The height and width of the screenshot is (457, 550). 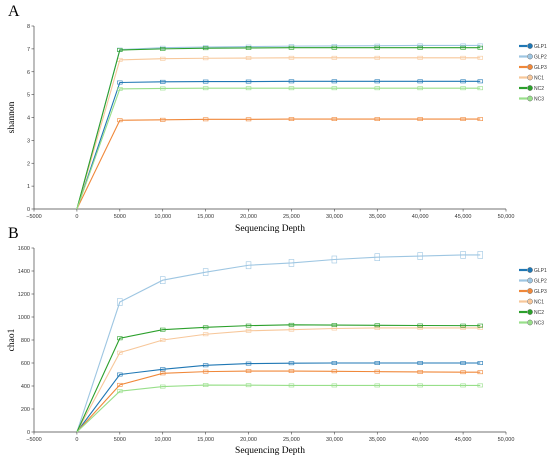 I want to click on panel-b-x-tick-label: 25,000, so click(x=291, y=440).